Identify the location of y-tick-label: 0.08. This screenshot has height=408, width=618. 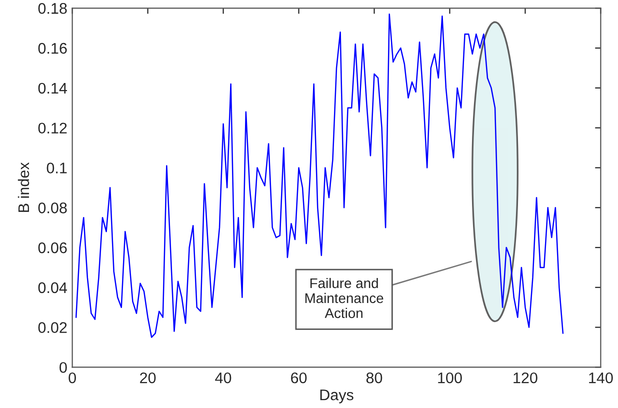
(52, 208).